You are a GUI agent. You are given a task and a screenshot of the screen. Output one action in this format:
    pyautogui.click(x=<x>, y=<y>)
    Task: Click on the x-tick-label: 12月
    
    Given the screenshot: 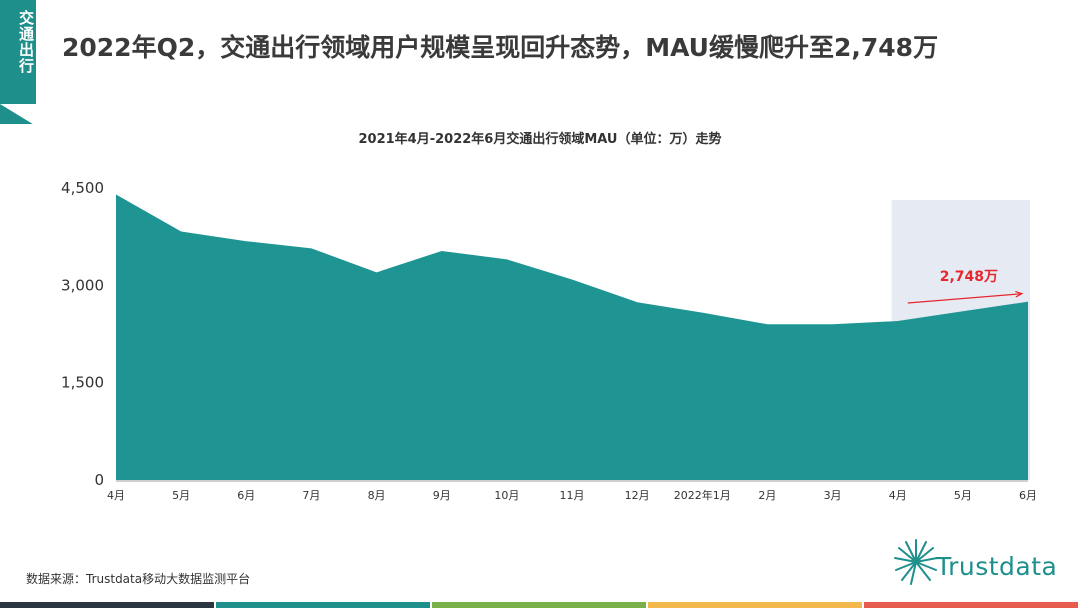 What is the action you would take?
    pyautogui.click(x=637, y=495)
    